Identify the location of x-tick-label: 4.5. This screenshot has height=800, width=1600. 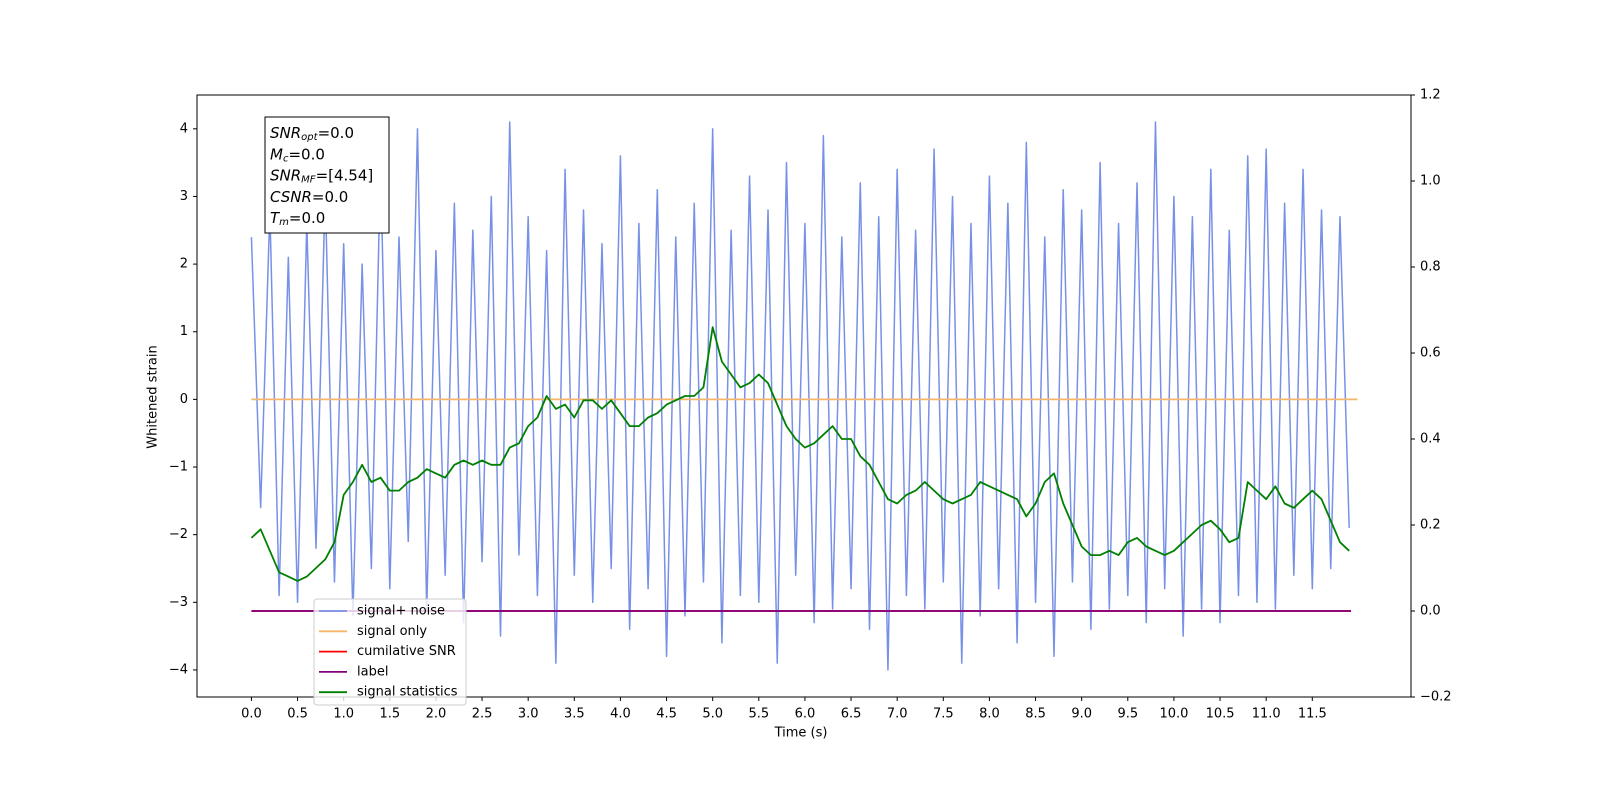
(666, 714).